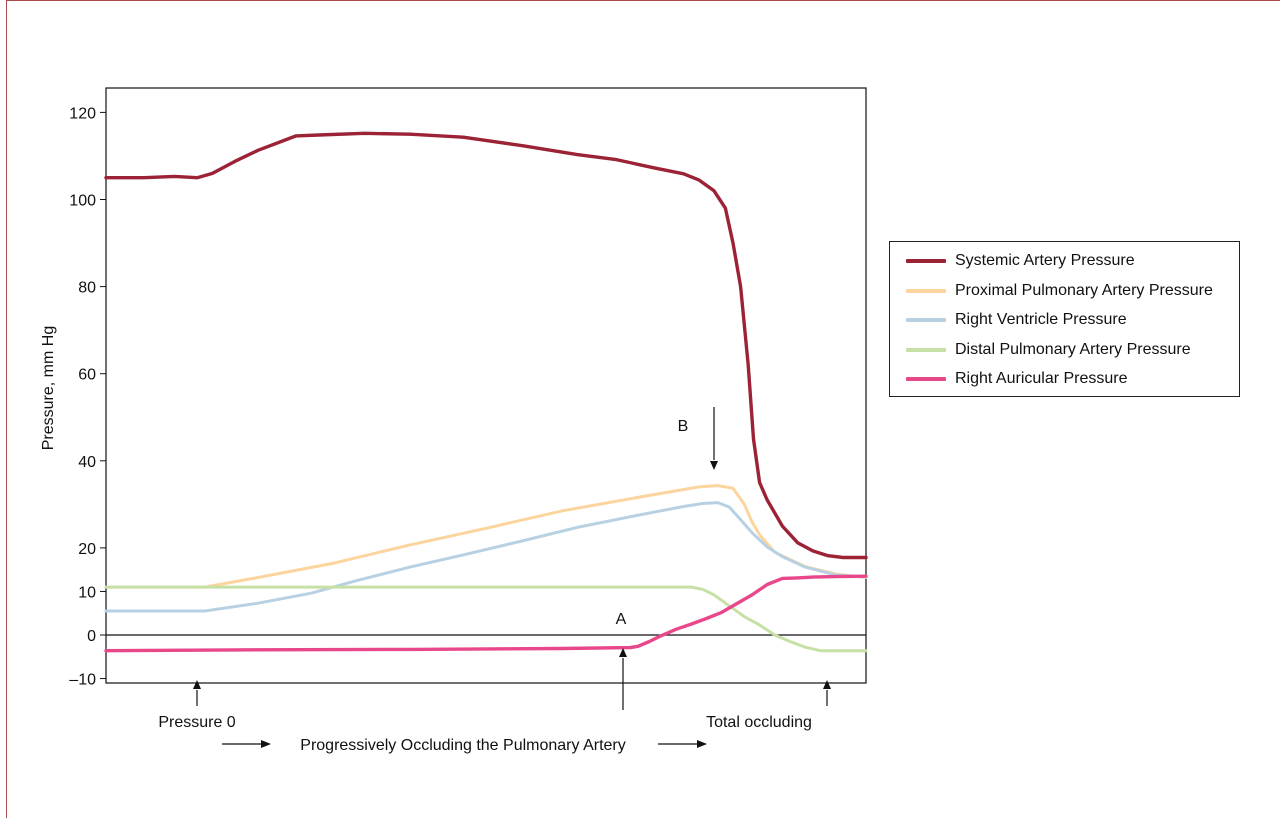  I want to click on caption-right-arrowhead, so click(702, 744).